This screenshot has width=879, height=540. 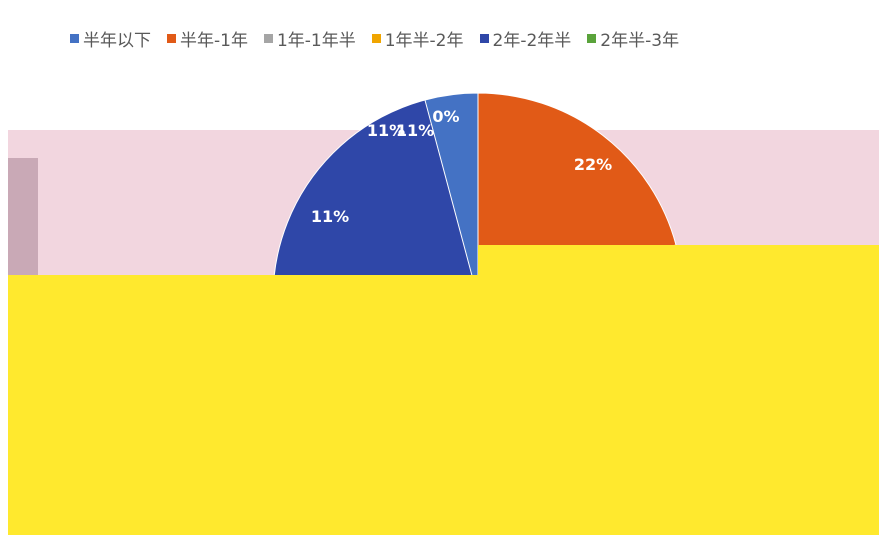 I want to click on legend-item: 1年半-2年, so click(x=417, y=38).